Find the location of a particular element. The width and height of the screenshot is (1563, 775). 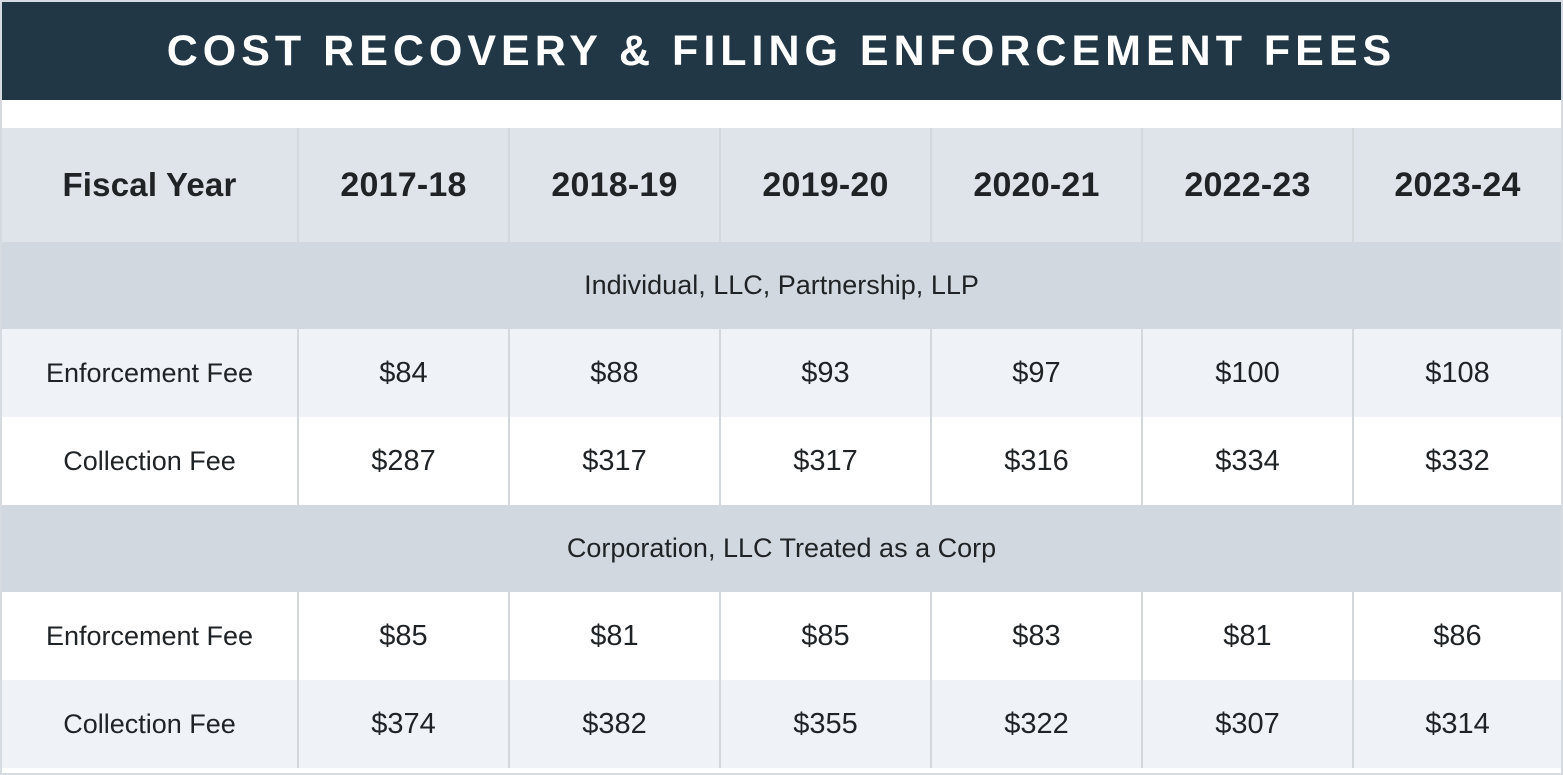

table-cell: $93 is located at coordinates (826, 373).